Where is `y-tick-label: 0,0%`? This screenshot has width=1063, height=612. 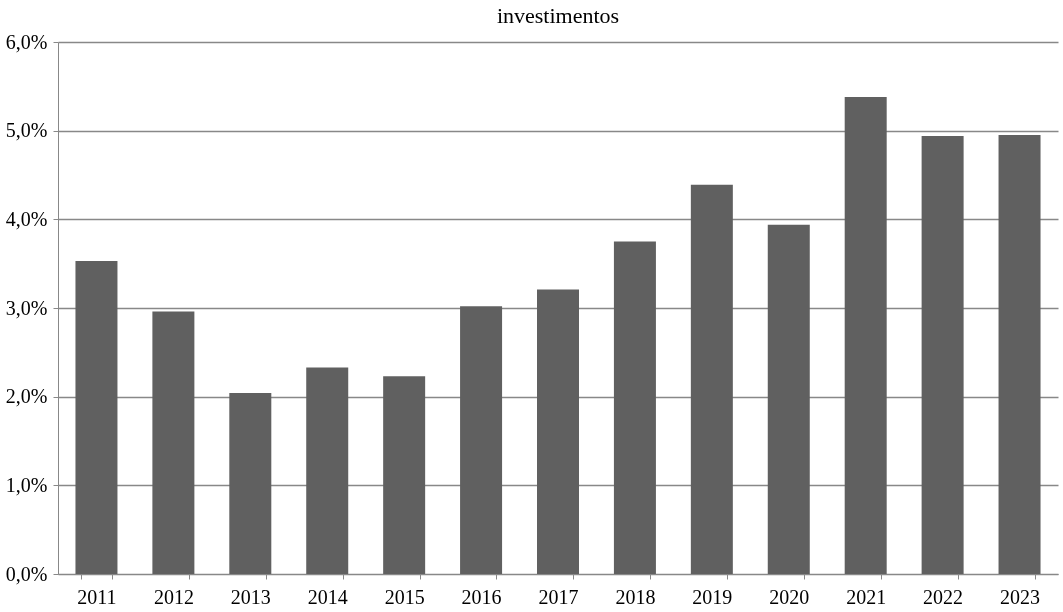
y-tick-label: 0,0% is located at coordinates (26, 573).